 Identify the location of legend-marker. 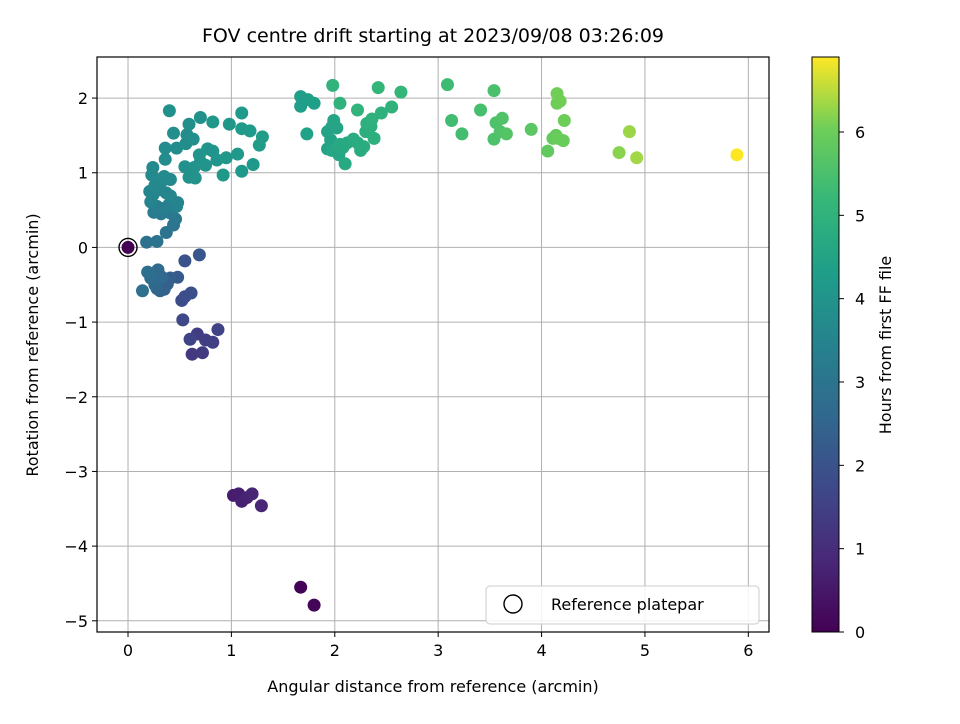
(513, 604).